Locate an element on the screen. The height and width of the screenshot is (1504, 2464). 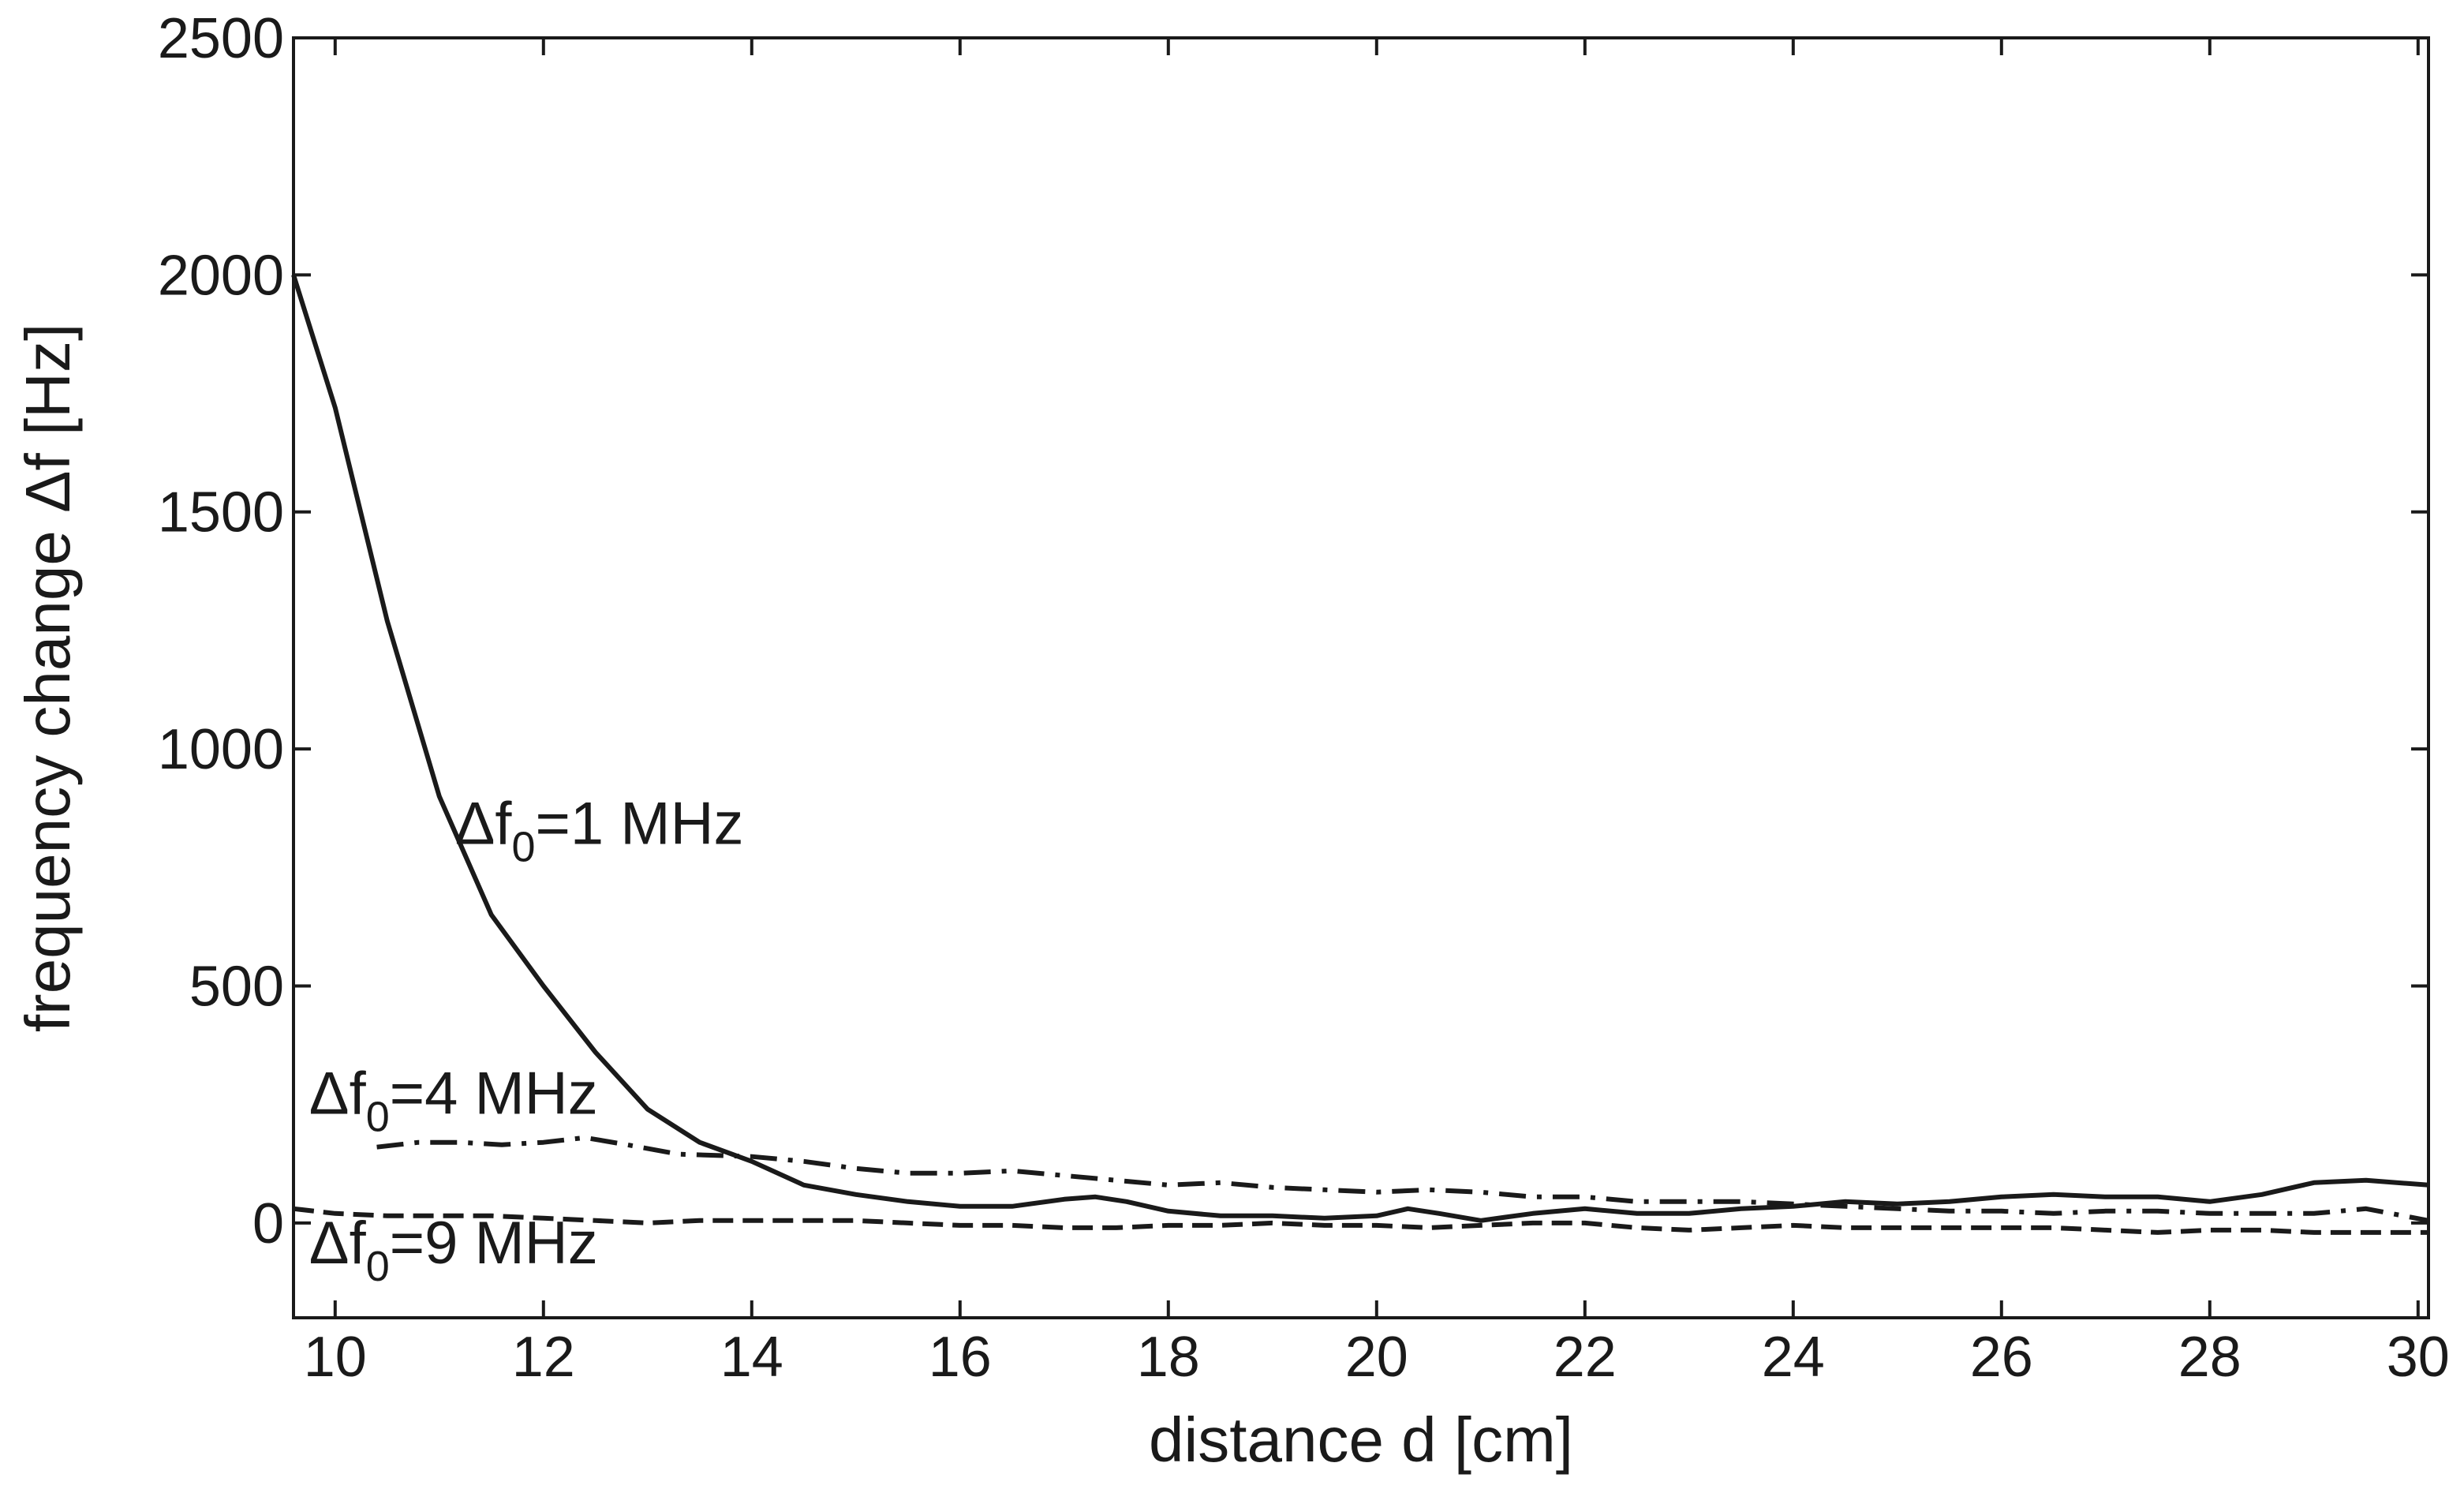
x-tick-label: 18 is located at coordinates (1168, 1357).